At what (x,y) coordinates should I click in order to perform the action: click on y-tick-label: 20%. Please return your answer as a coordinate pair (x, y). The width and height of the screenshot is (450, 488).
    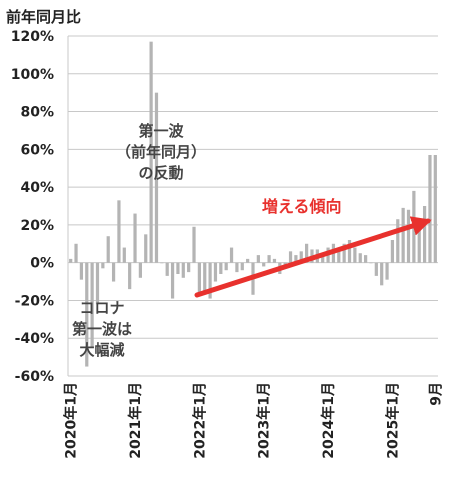
    Looking at the image, I should click on (37, 226).